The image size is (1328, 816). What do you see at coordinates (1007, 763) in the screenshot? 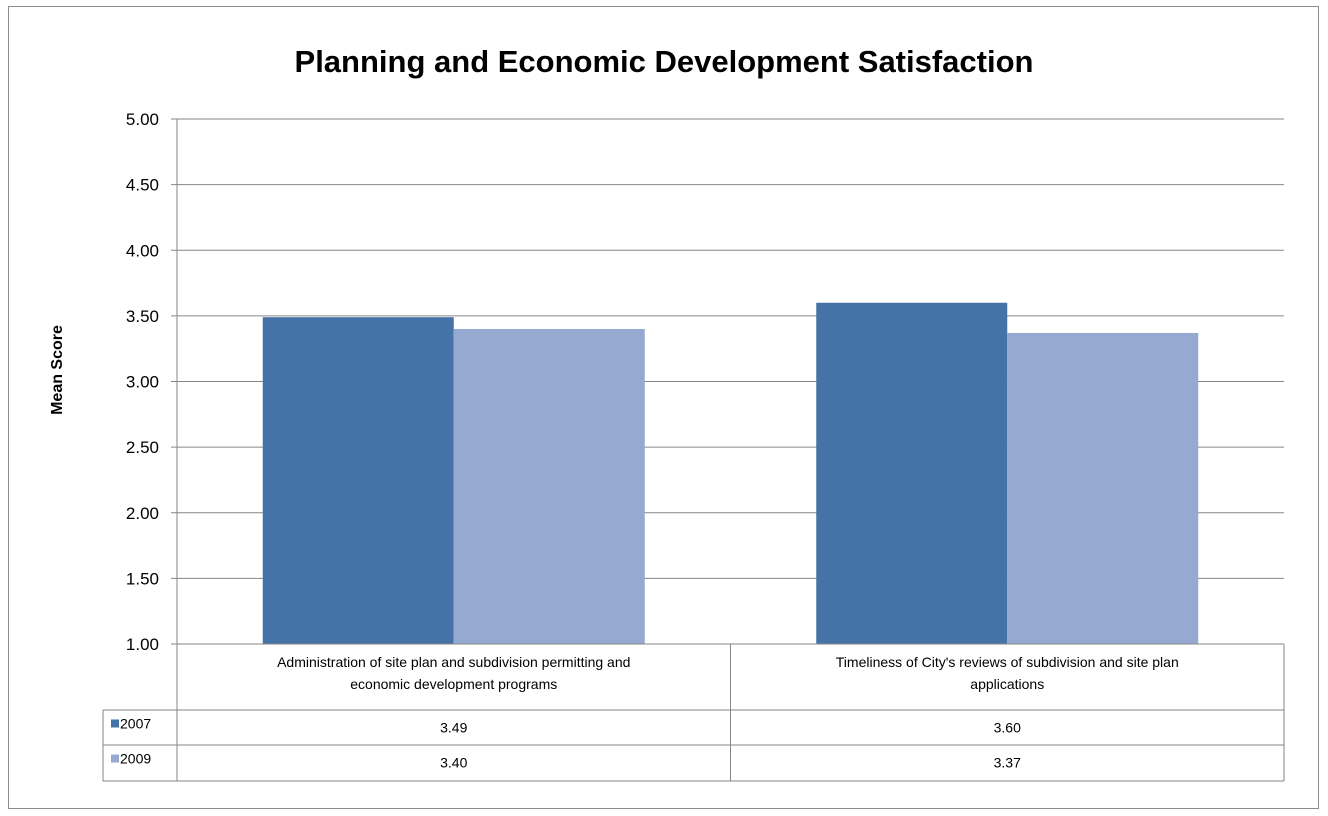
I see `data-label-2009-2: 3.37` at bounding box center [1007, 763].